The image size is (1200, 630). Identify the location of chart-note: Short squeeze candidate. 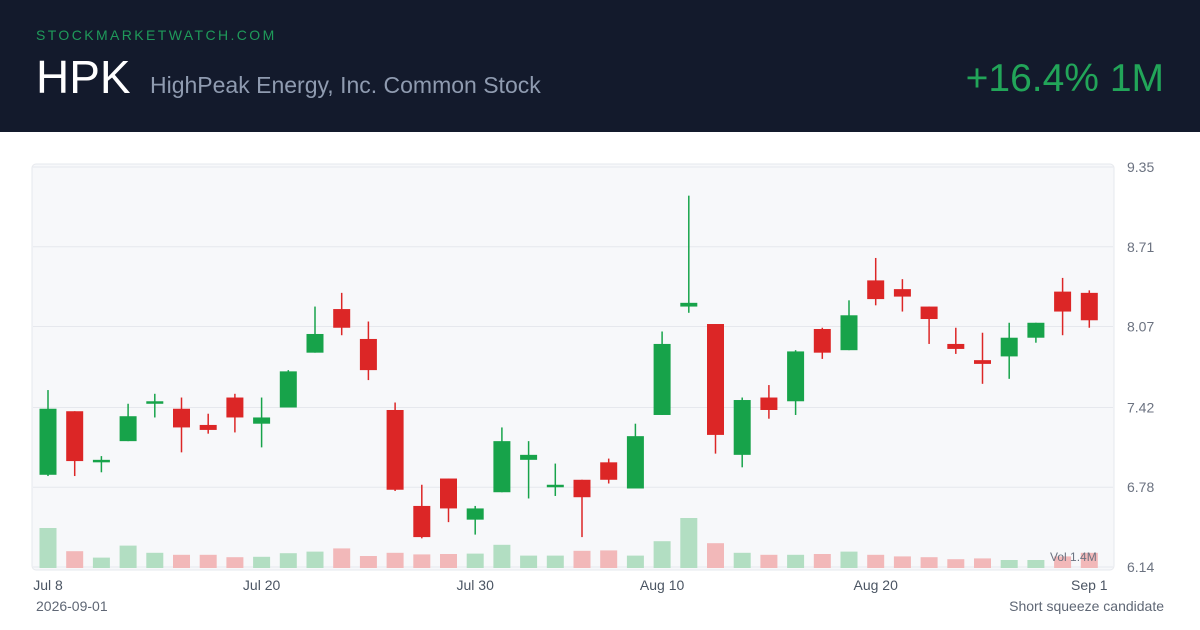
(1086, 606).